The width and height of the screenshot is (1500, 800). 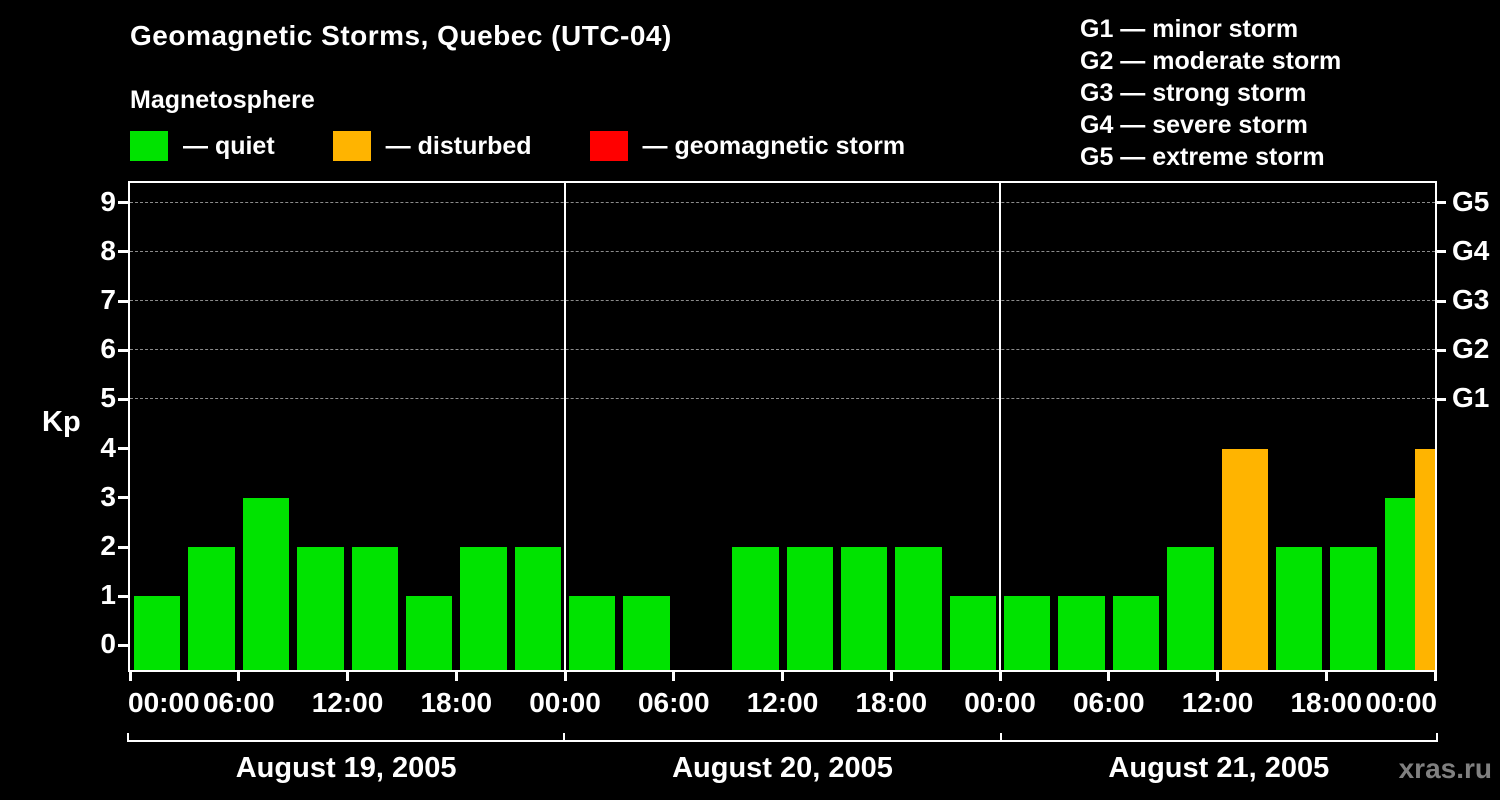 I want to click on y-tick-label: 0, so click(x=108, y=644).